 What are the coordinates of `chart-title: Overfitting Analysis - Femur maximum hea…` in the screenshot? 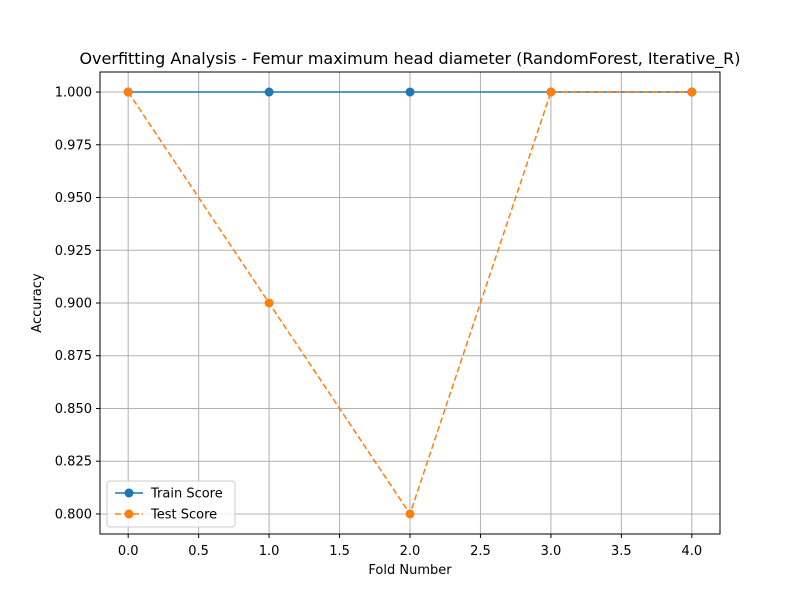 It's located at (409, 59).